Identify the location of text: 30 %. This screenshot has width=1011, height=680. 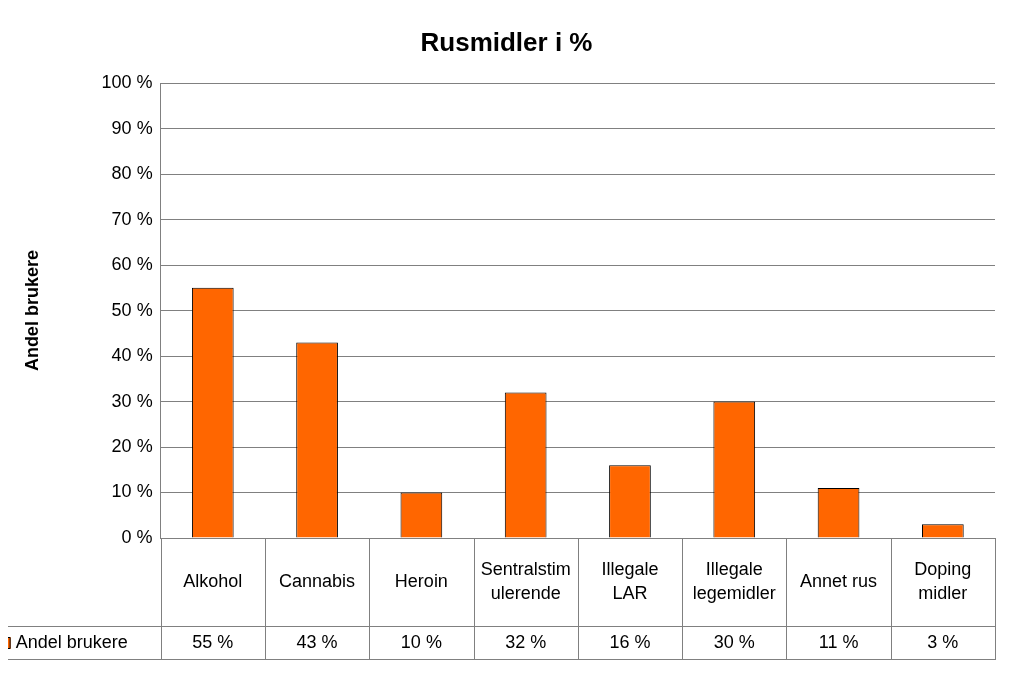
(734, 641).